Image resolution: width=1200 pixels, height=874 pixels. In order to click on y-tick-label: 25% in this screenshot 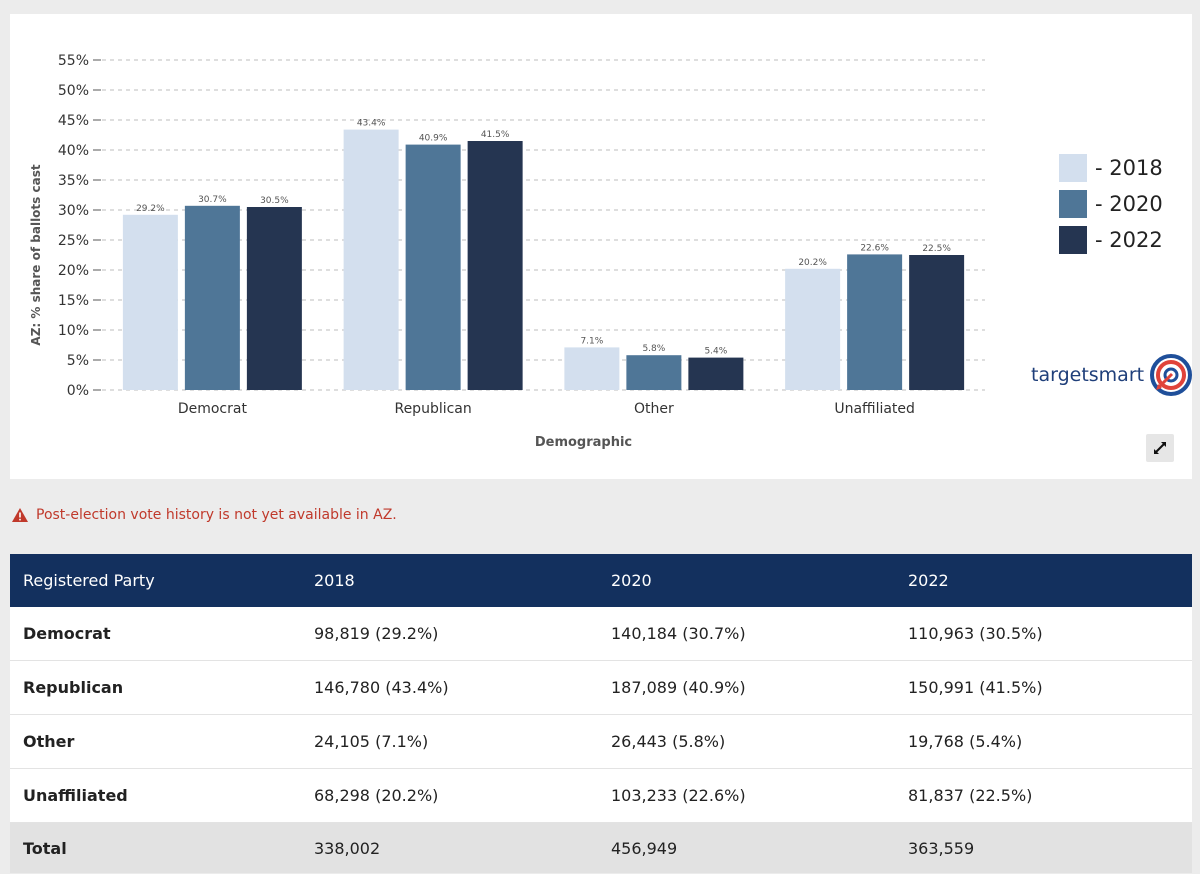, I will do `click(73, 241)`.